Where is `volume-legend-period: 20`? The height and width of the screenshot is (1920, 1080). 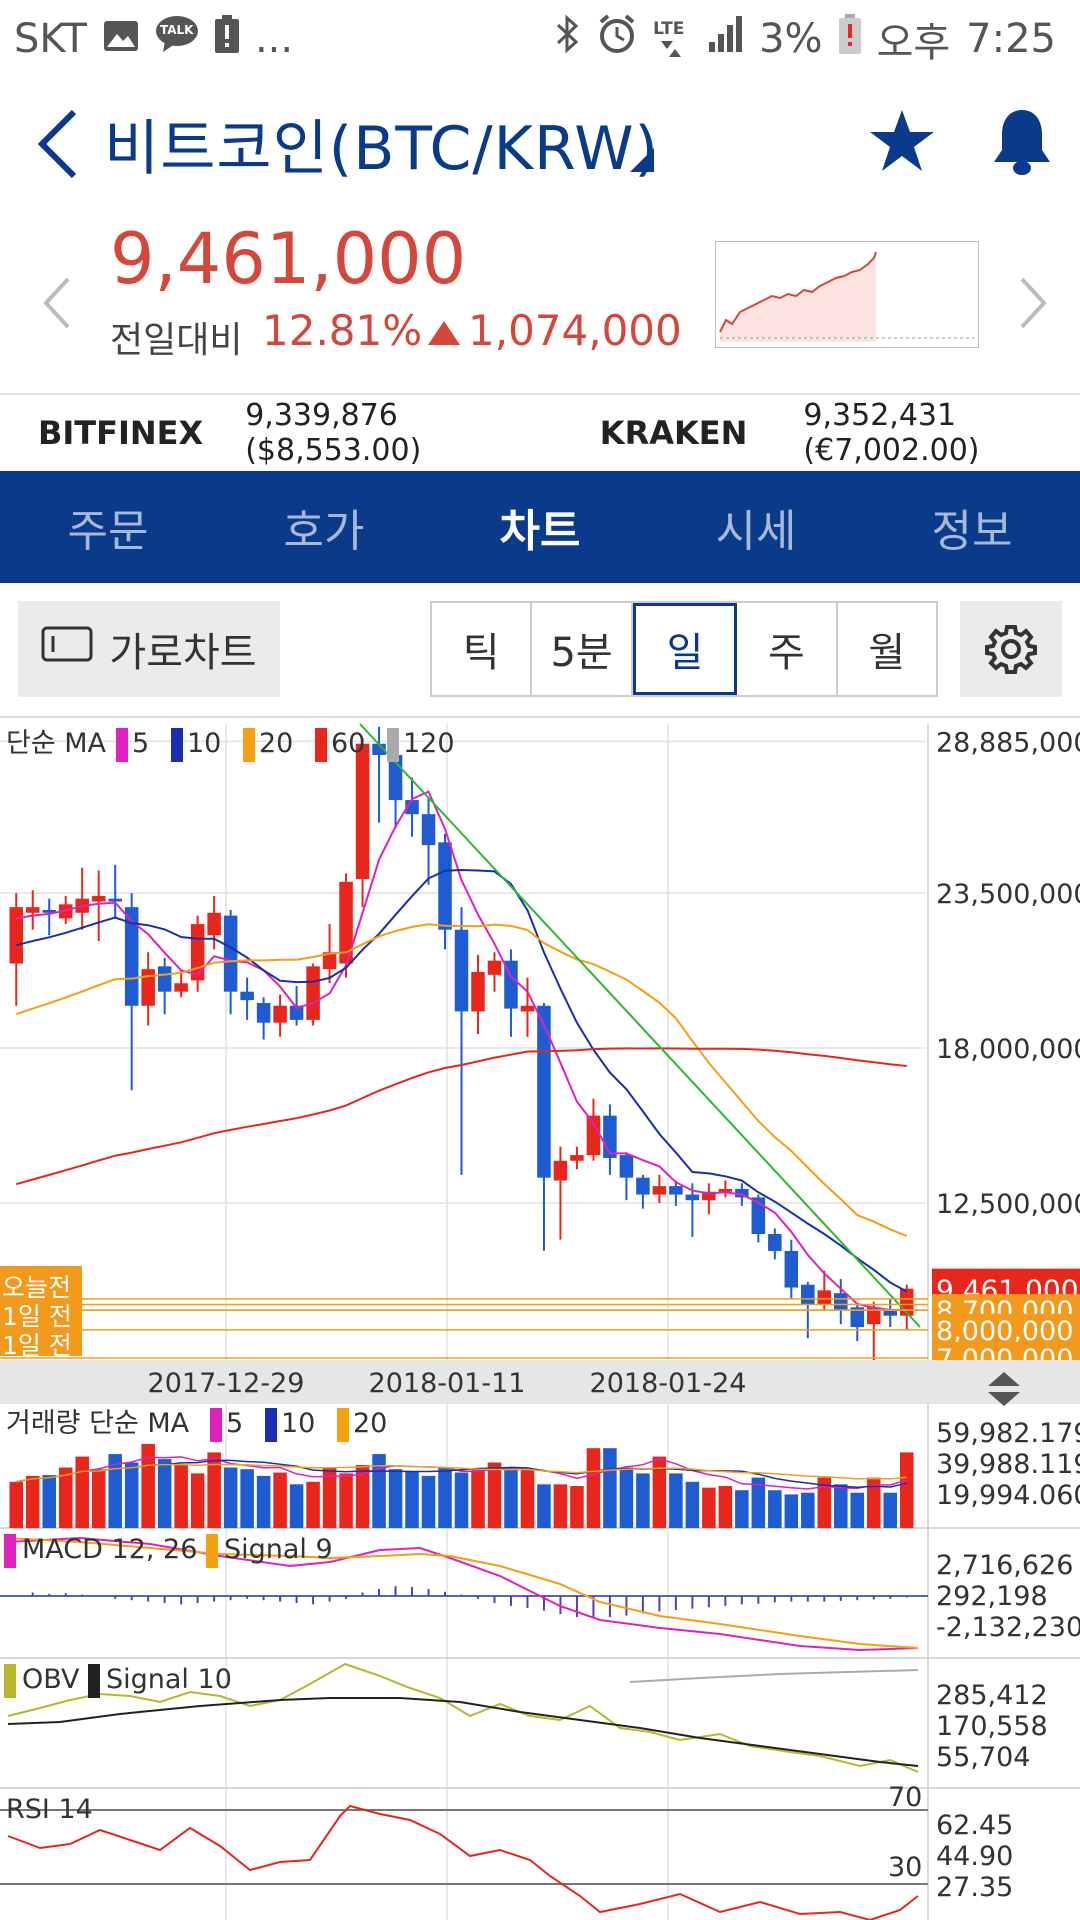
volume-legend-period: 20 is located at coordinates (370, 1423).